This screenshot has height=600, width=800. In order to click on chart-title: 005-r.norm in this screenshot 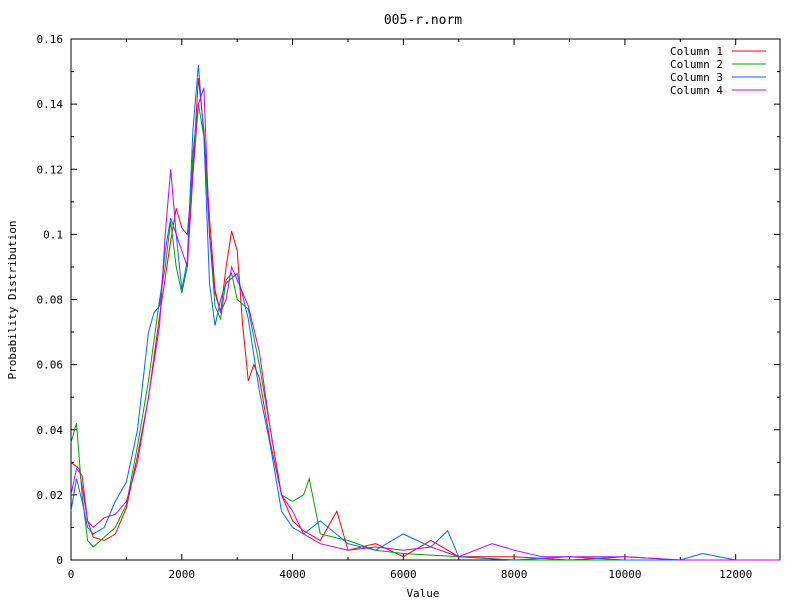, I will do `click(423, 20)`.